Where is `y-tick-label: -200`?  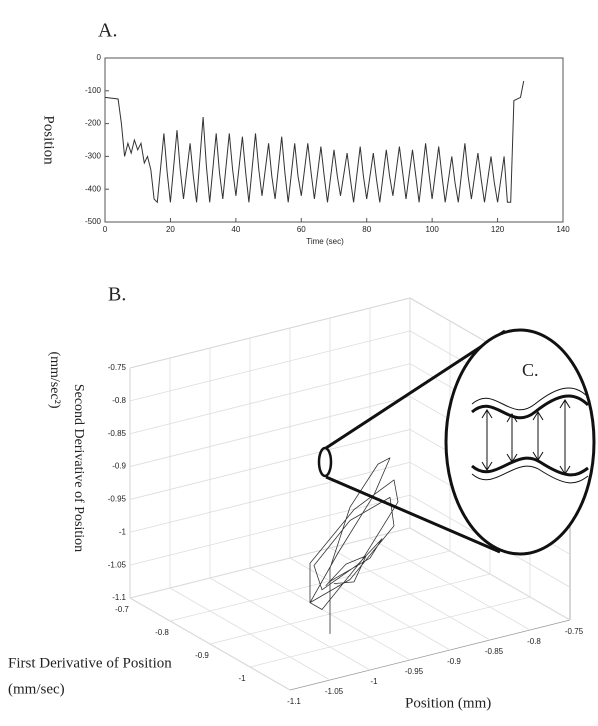
y-tick-label: -200 is located at coordinates (93, 123).